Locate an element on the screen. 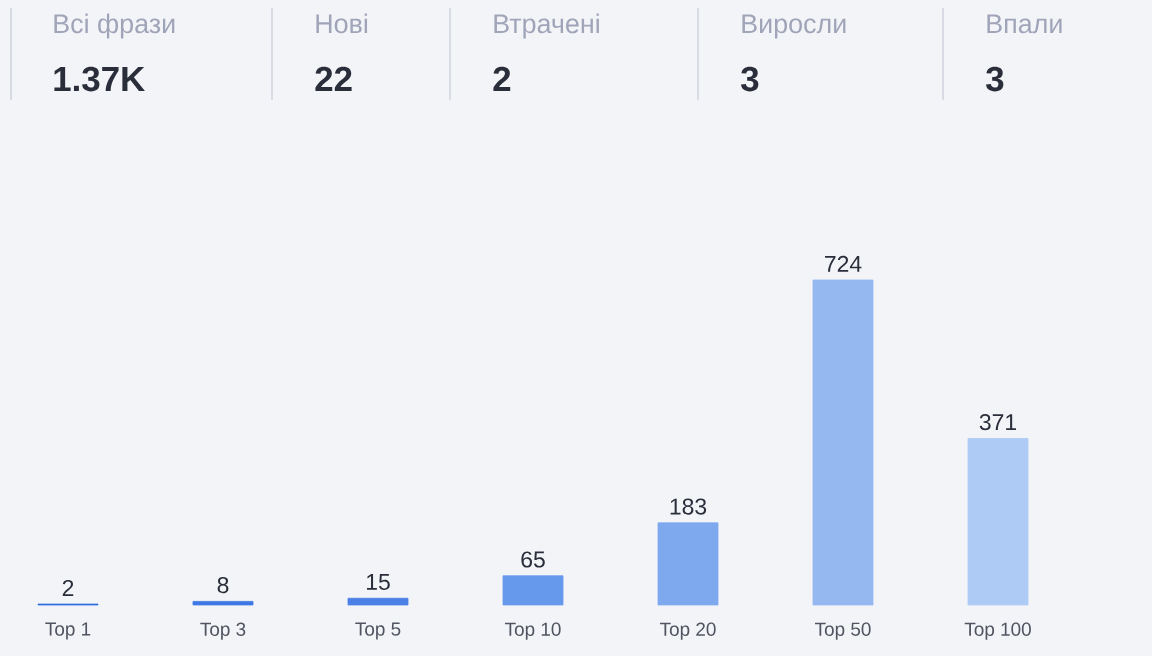  text: 1.37K is located at coordinates (99, 79).